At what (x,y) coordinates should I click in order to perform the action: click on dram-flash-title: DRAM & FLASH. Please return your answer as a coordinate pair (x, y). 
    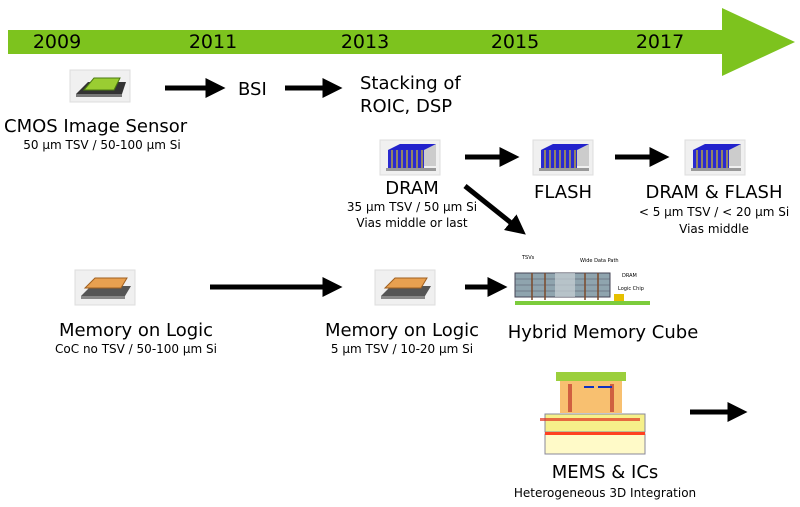
    Looking at the image, I should click on (714, 192).